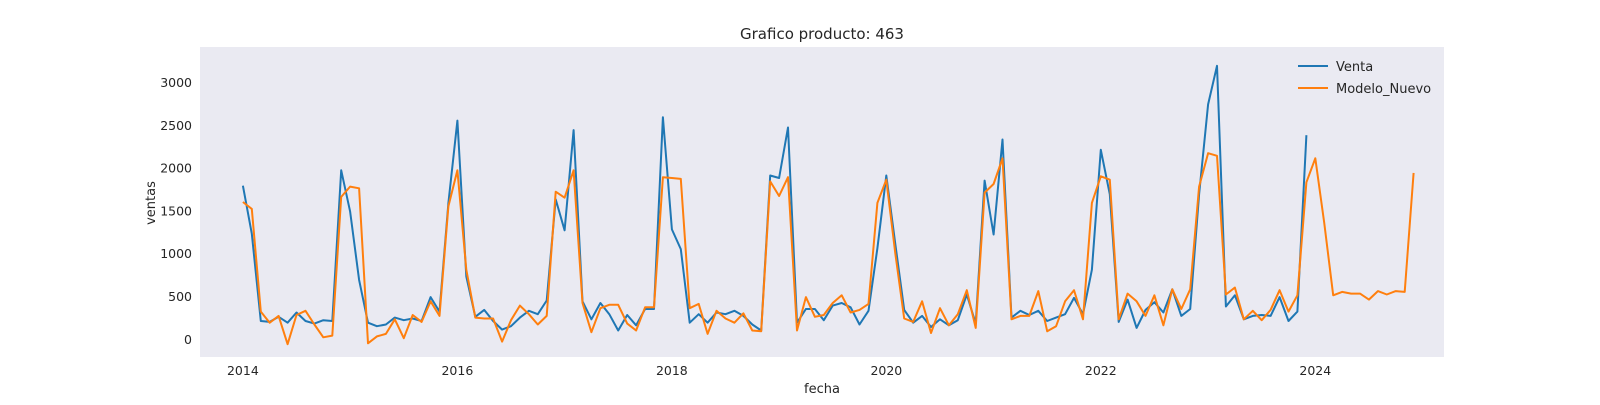 This screenshot has height=405, width=1600. What do you see at coordinates (1101, 370) in the screenshot?
I see `x-tick-label: 2022` at bounding box center [1101, 370].